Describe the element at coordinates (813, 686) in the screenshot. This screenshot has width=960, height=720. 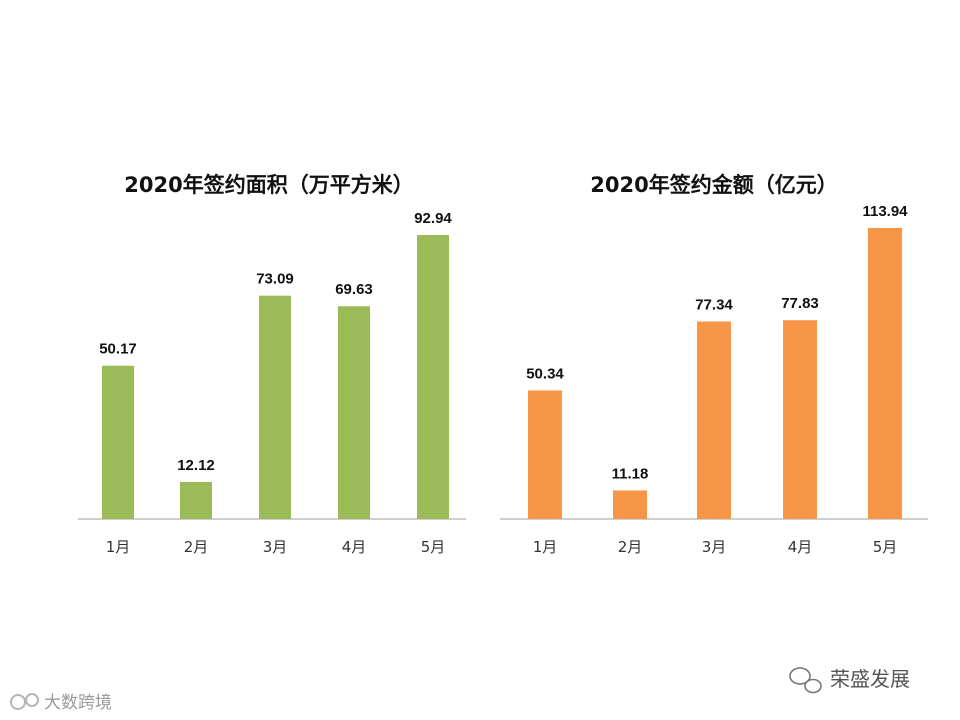
I see `wechat-icon-bubble` at that location.